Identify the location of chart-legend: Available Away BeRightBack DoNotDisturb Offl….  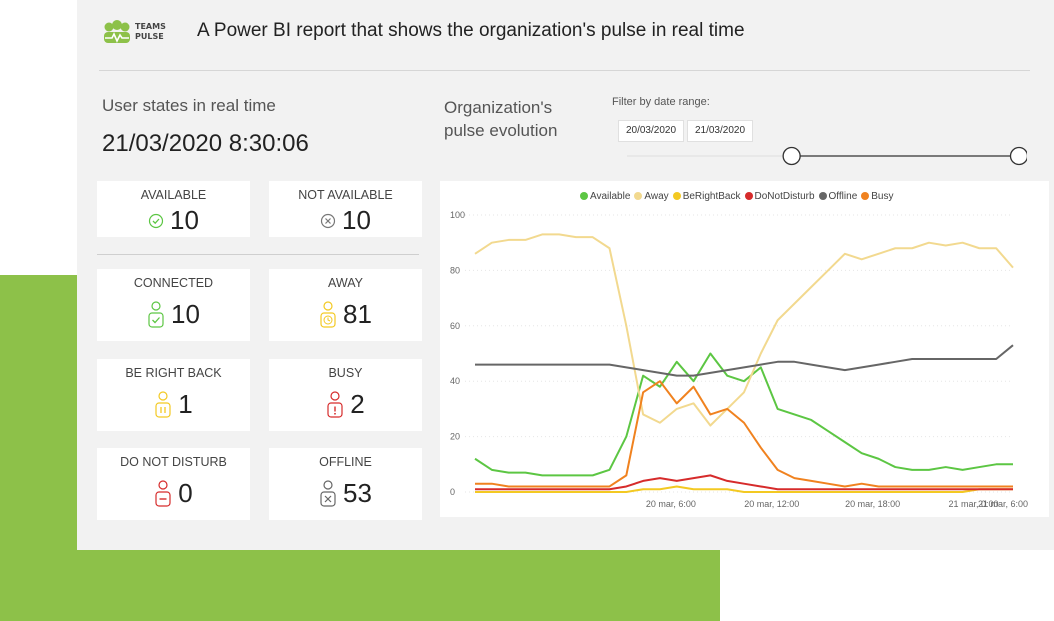
(737, 196).